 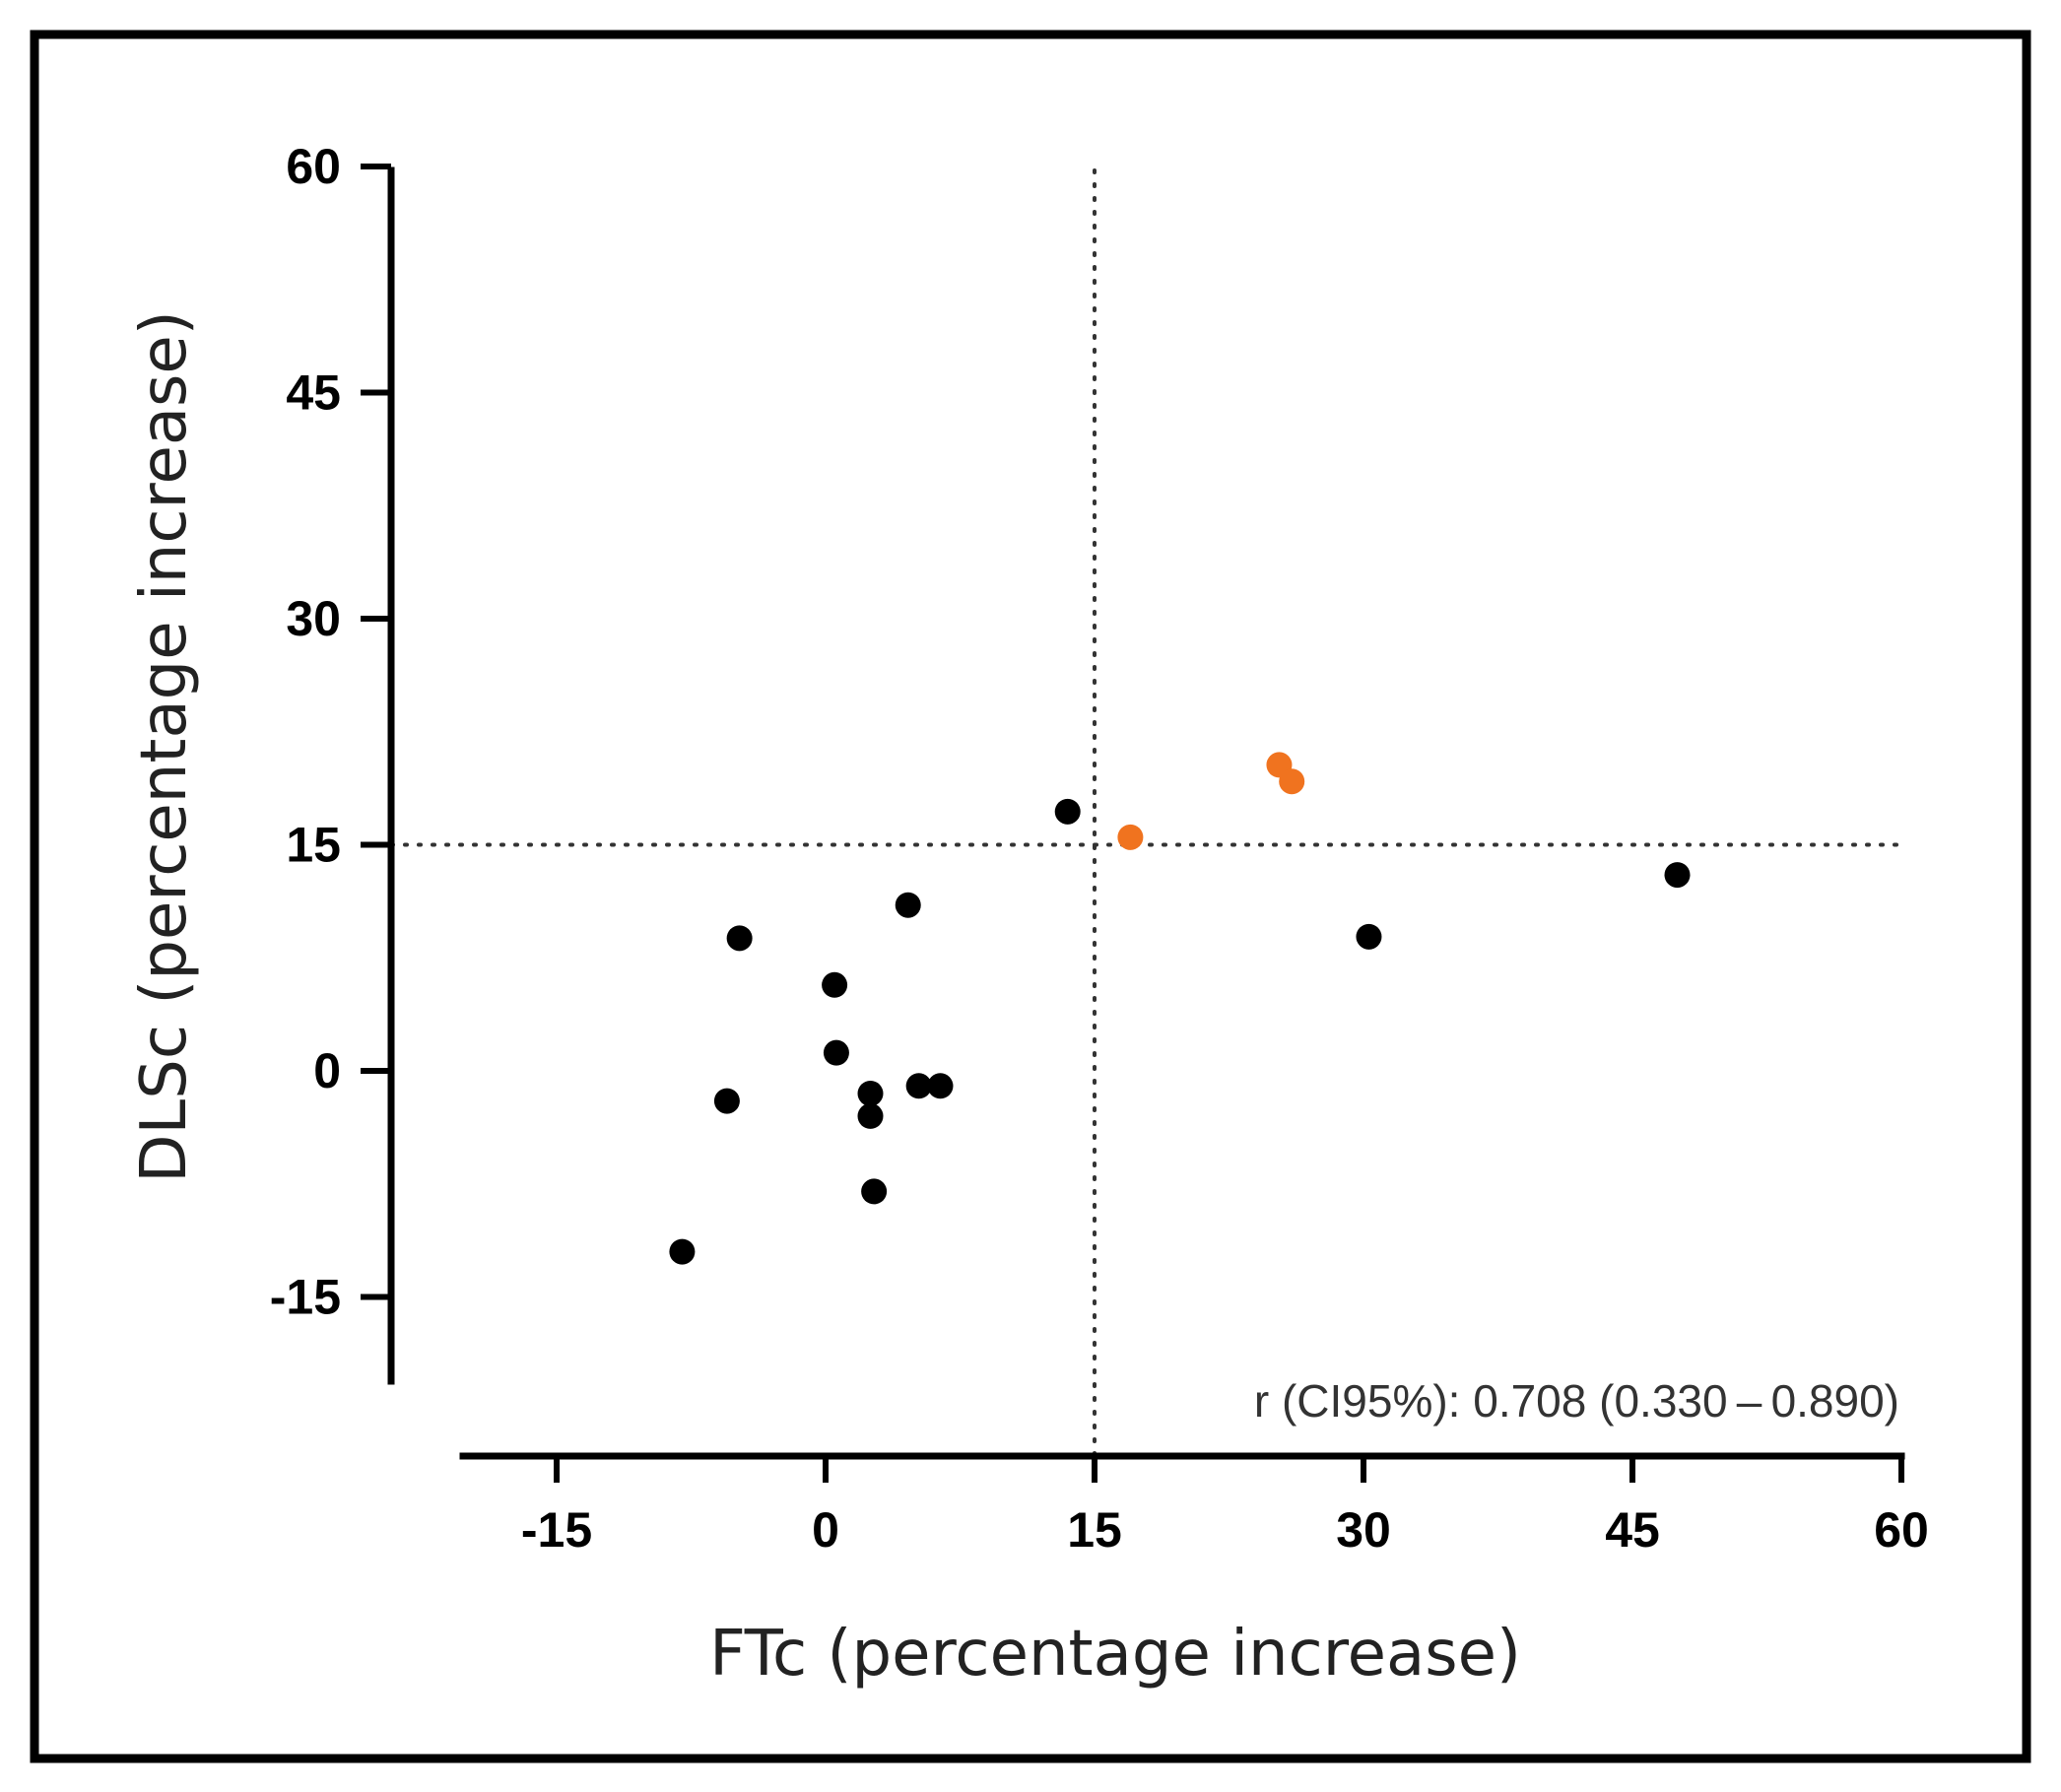 I want to click on y-tick-label: 15, so click(x=313, y=845).